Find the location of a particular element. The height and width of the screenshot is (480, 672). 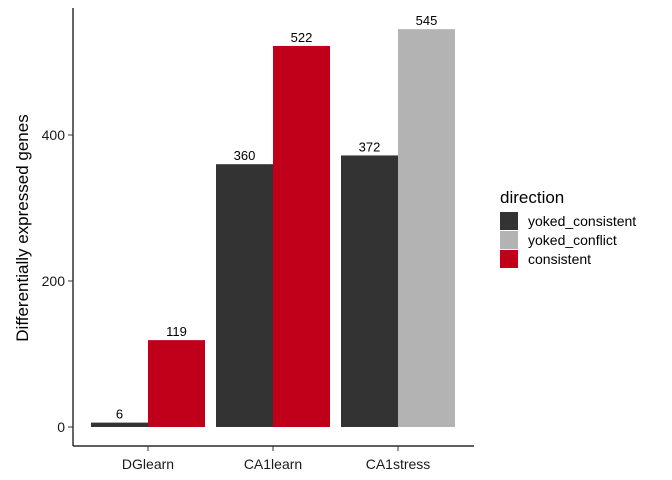

bar-value-label: 545 is located at coordinates (427, 20).